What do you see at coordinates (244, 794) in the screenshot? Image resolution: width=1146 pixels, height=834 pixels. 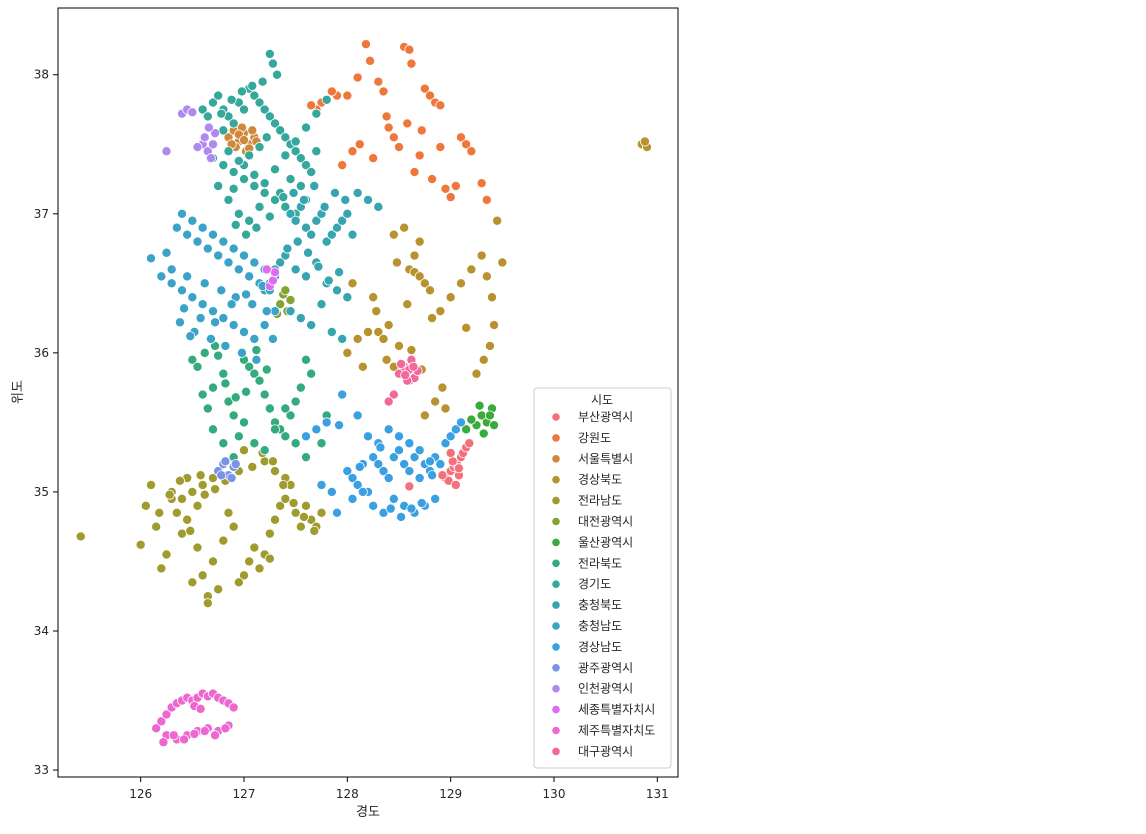 I see `x-tick-label: 127` at bounding box center [244, 794].